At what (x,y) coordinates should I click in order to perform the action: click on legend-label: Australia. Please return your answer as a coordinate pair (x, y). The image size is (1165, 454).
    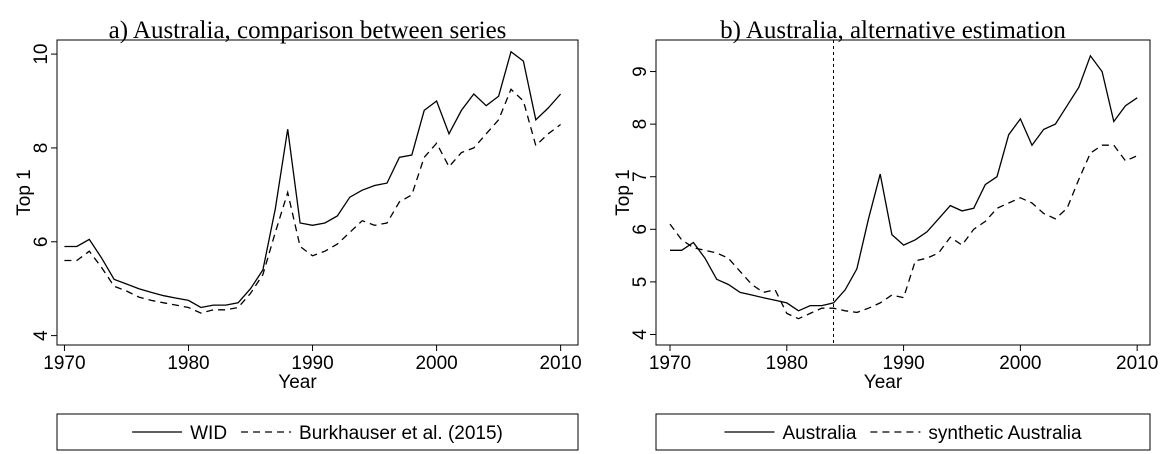
    Looking at the image, I should click on (819, 433).